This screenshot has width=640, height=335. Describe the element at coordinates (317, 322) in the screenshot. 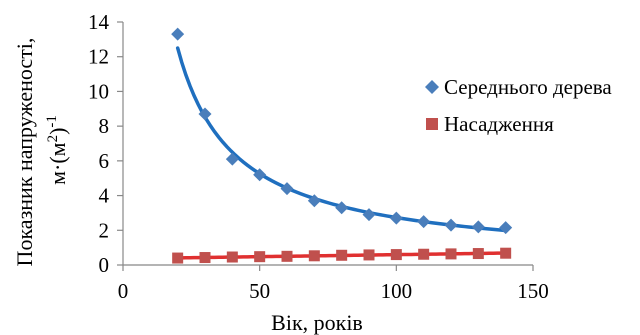

I see `x-axis-title: Вік, років` at that location.